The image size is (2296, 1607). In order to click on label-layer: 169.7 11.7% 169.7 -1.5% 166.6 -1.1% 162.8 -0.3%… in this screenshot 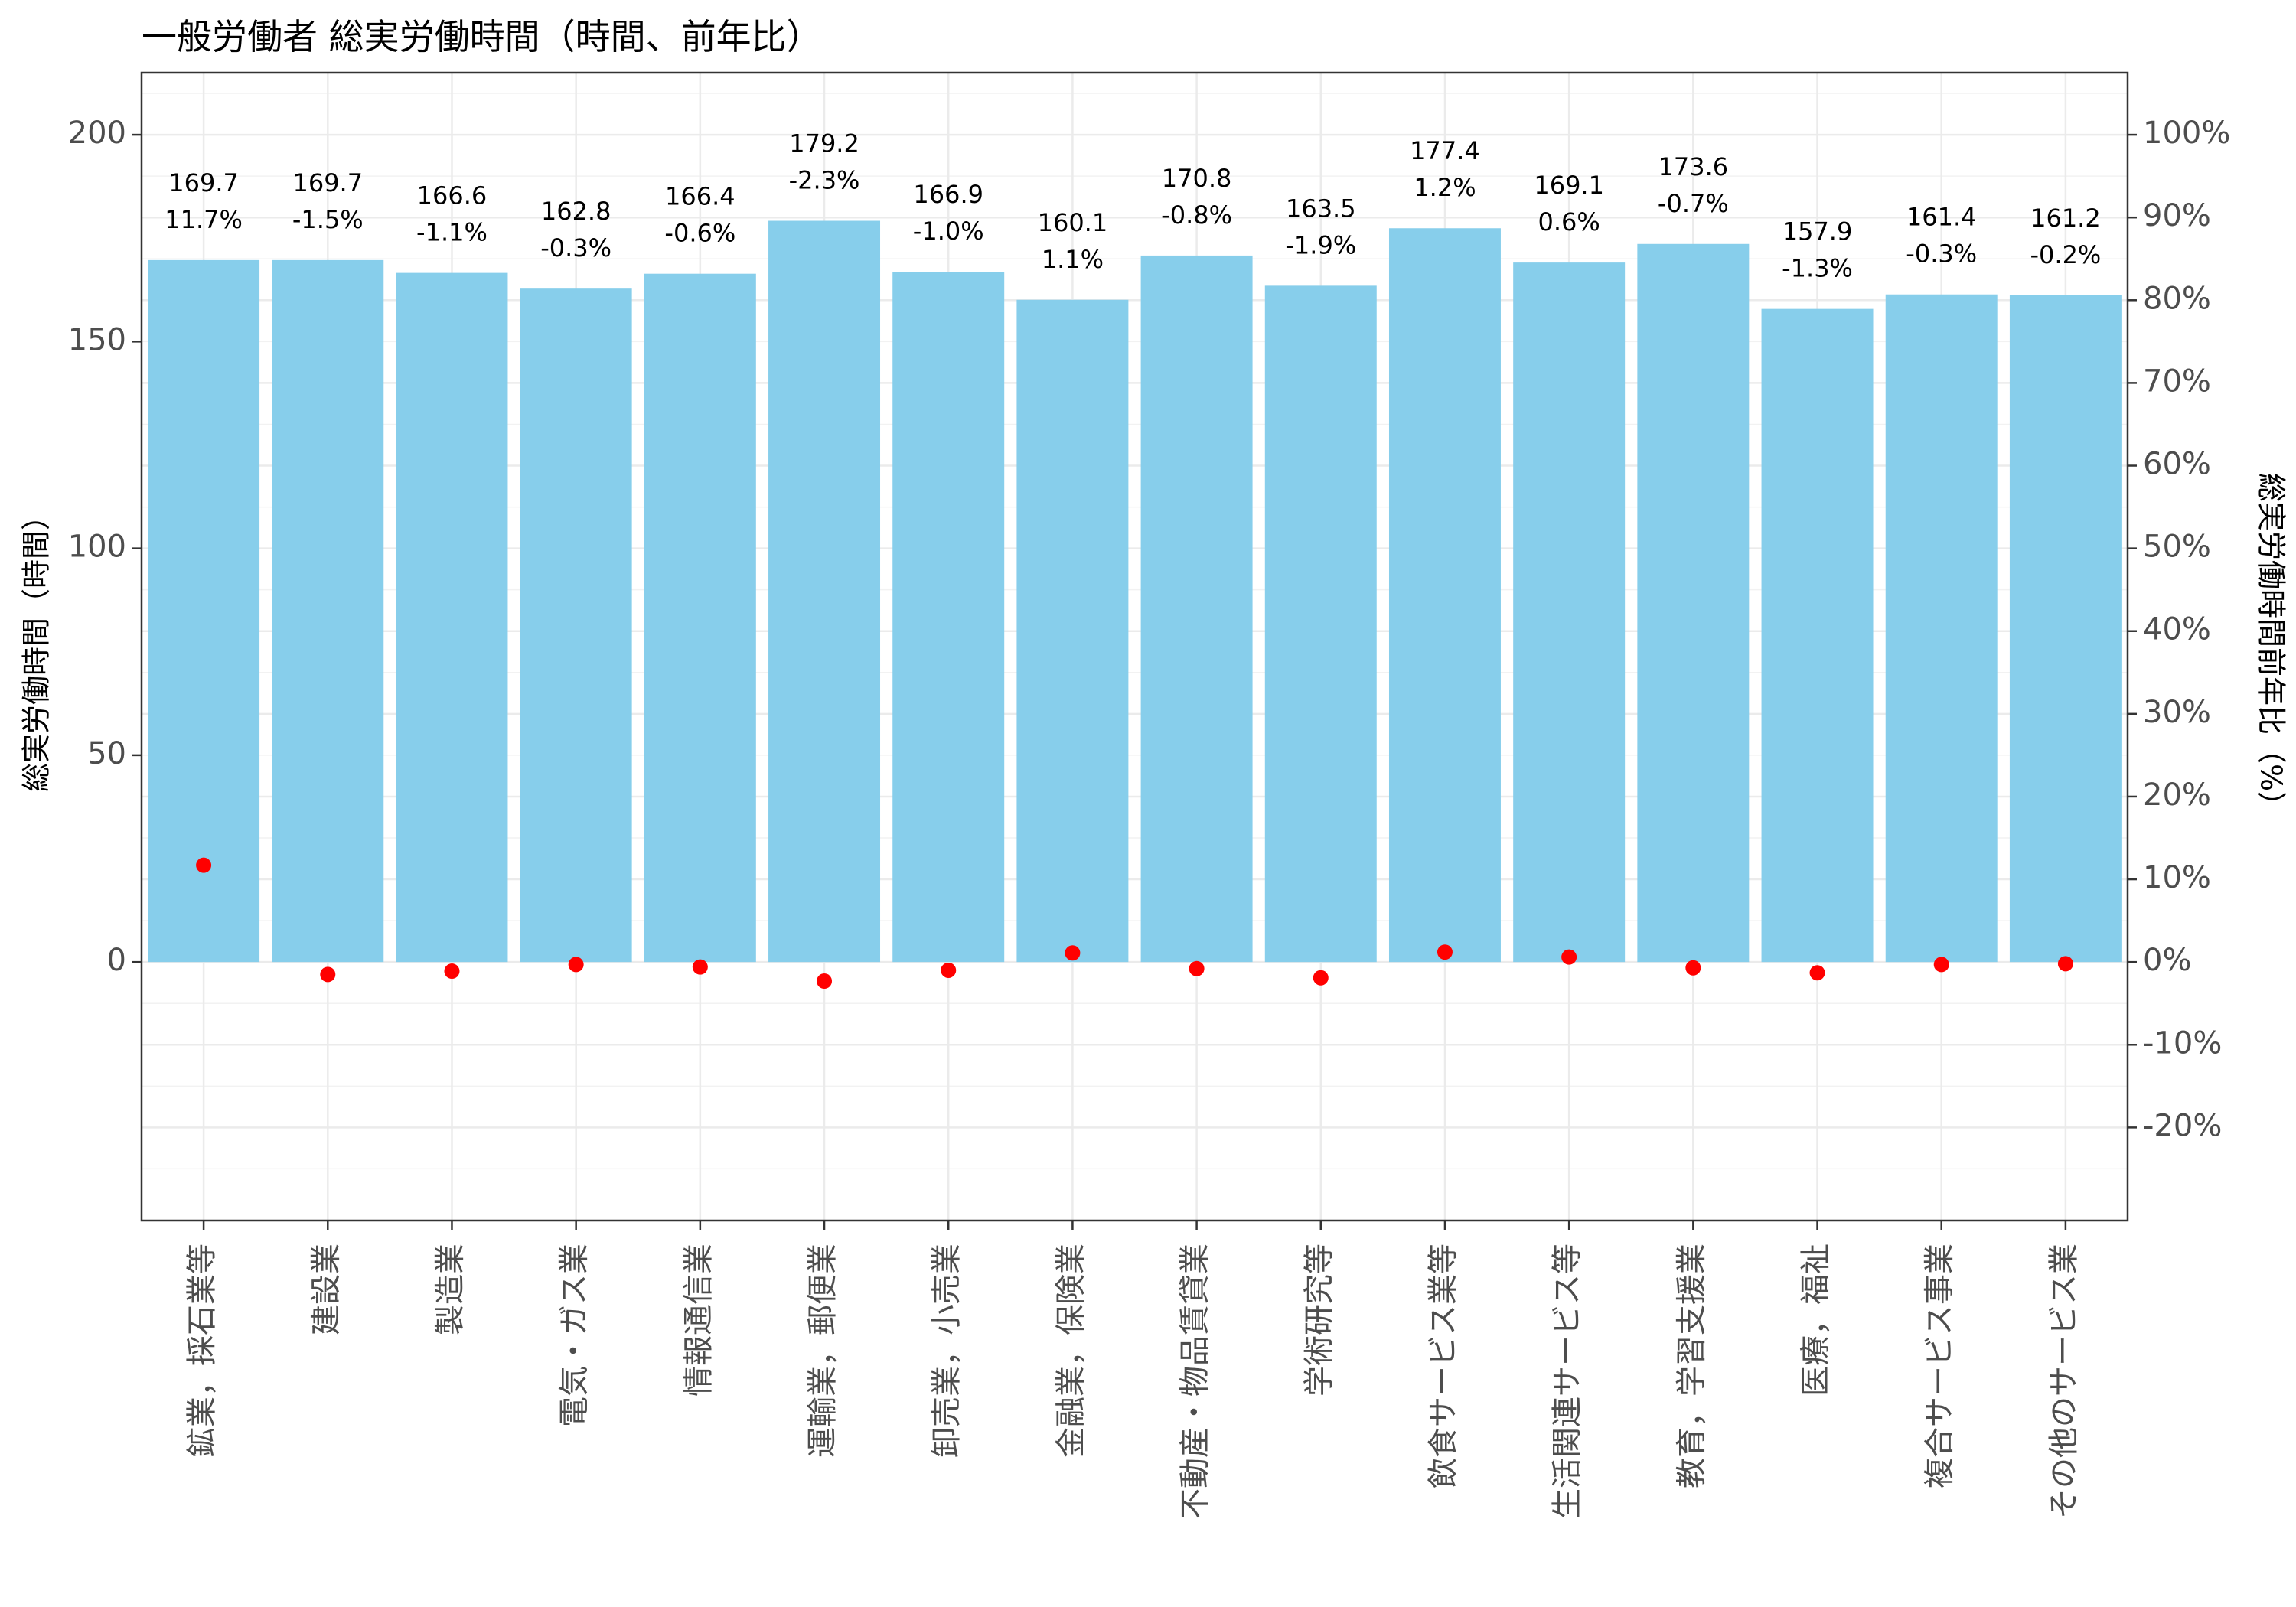, I will do `click(1133, 206)`.